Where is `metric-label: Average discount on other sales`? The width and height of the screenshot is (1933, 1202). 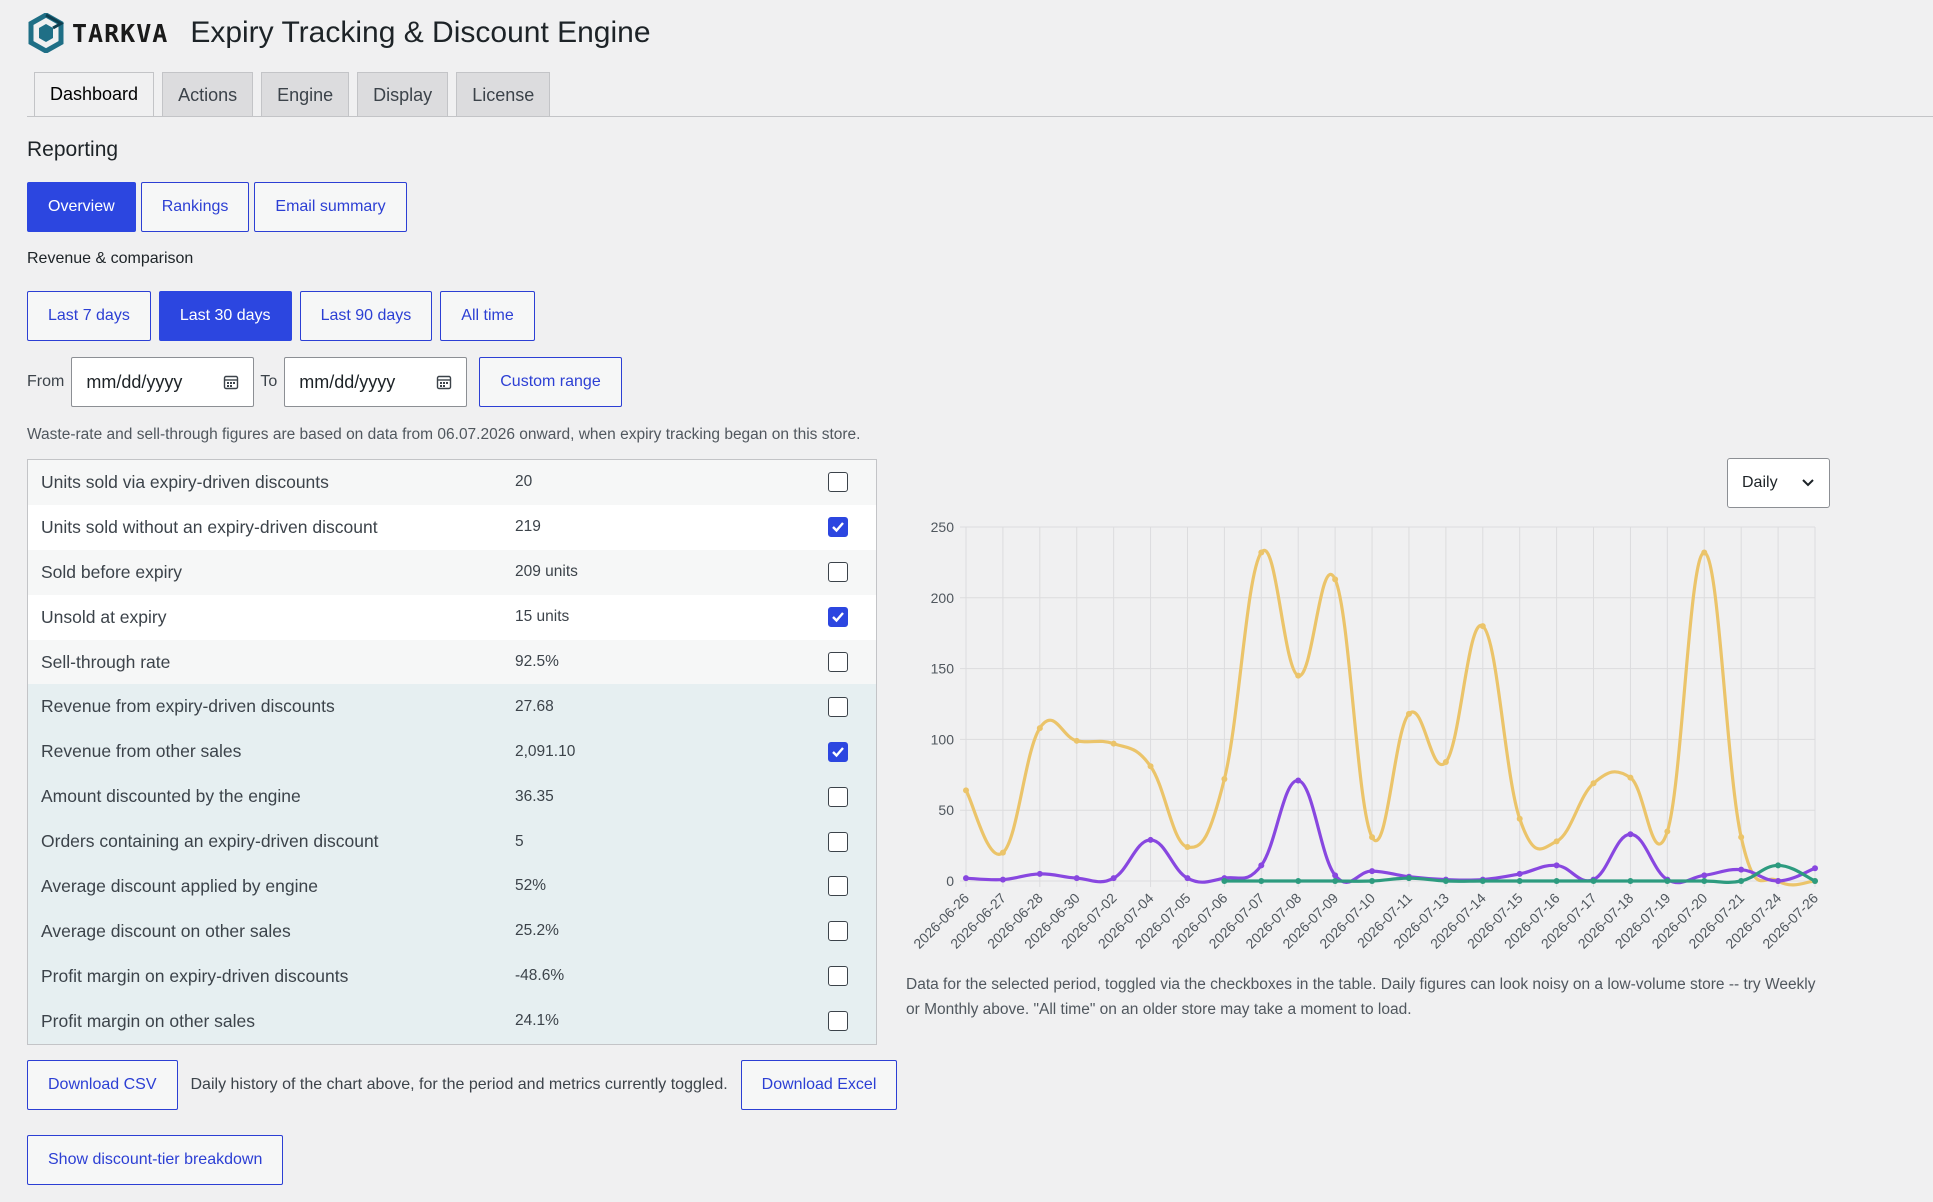 metric-label: Average discount on other sales is located at coordinates (166, 930).